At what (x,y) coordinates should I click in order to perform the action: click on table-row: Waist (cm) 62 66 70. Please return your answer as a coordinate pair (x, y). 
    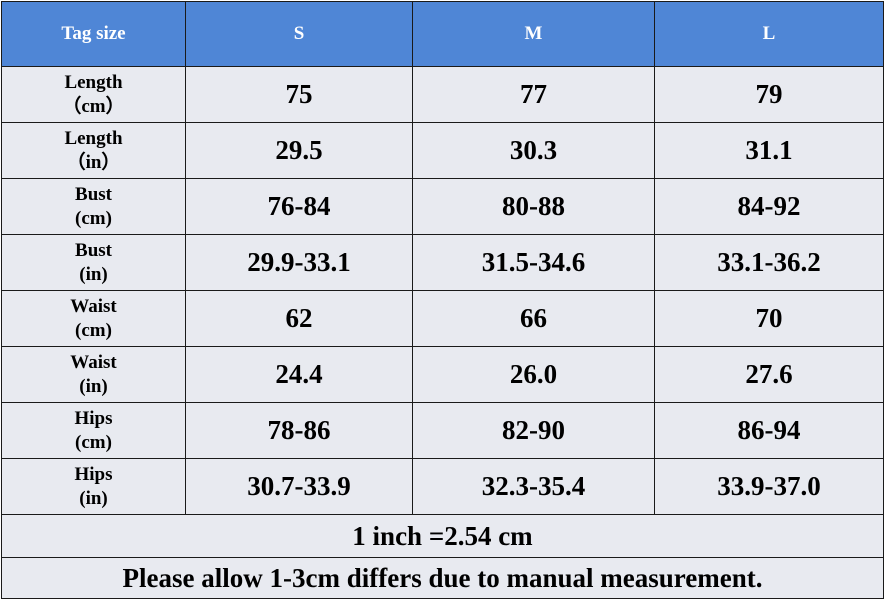
    Looking at the image, I should click on (442, 318).